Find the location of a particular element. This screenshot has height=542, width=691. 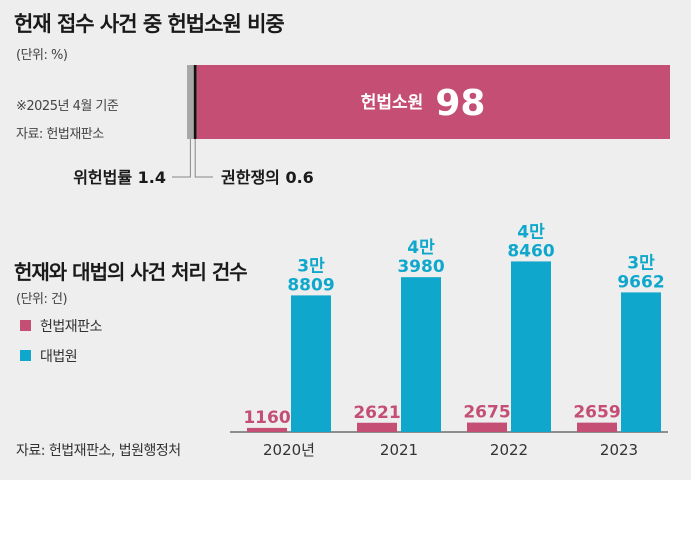

segment-label-petition: 헌법소원 is located at coordinates (392, 103).